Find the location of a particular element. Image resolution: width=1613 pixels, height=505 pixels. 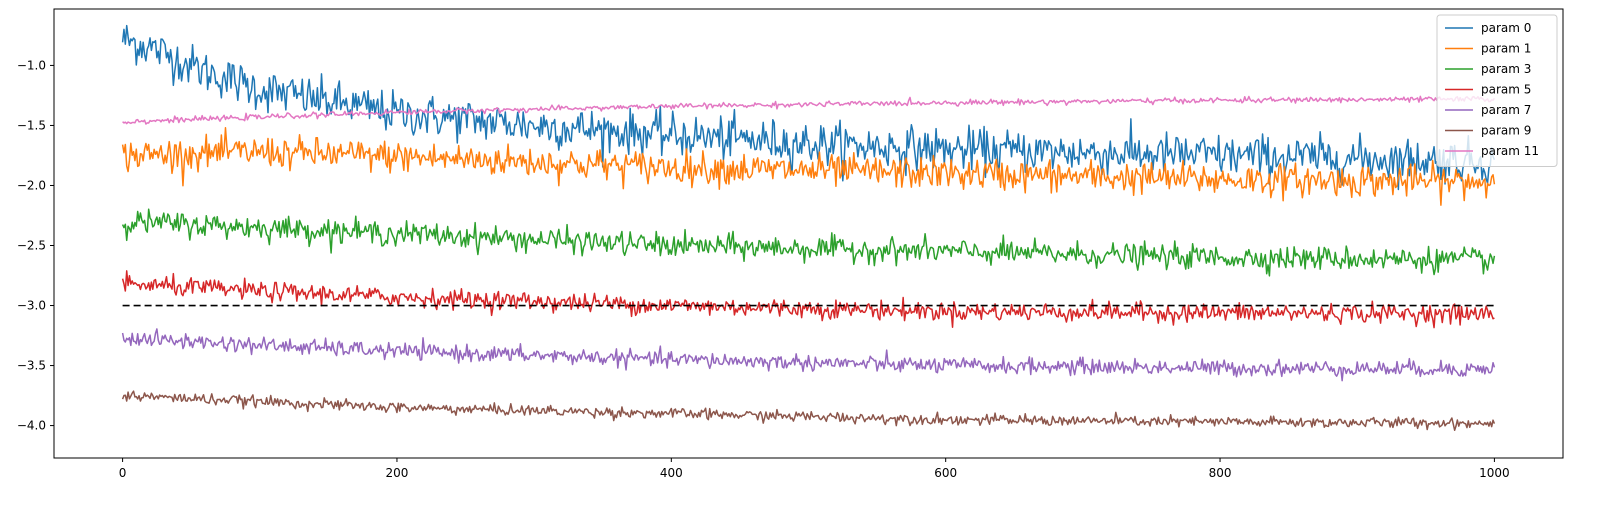

legend-label: param 7 is located at coordinates (1506, 110).